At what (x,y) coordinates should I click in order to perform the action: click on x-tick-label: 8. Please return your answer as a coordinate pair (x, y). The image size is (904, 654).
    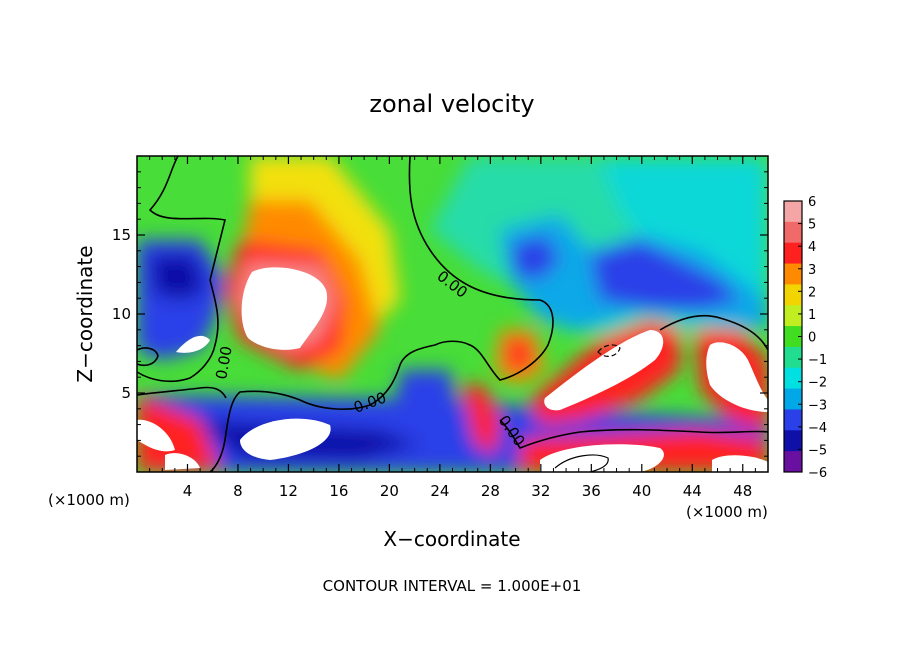
    Looking at the image, I should click on (238, 491).